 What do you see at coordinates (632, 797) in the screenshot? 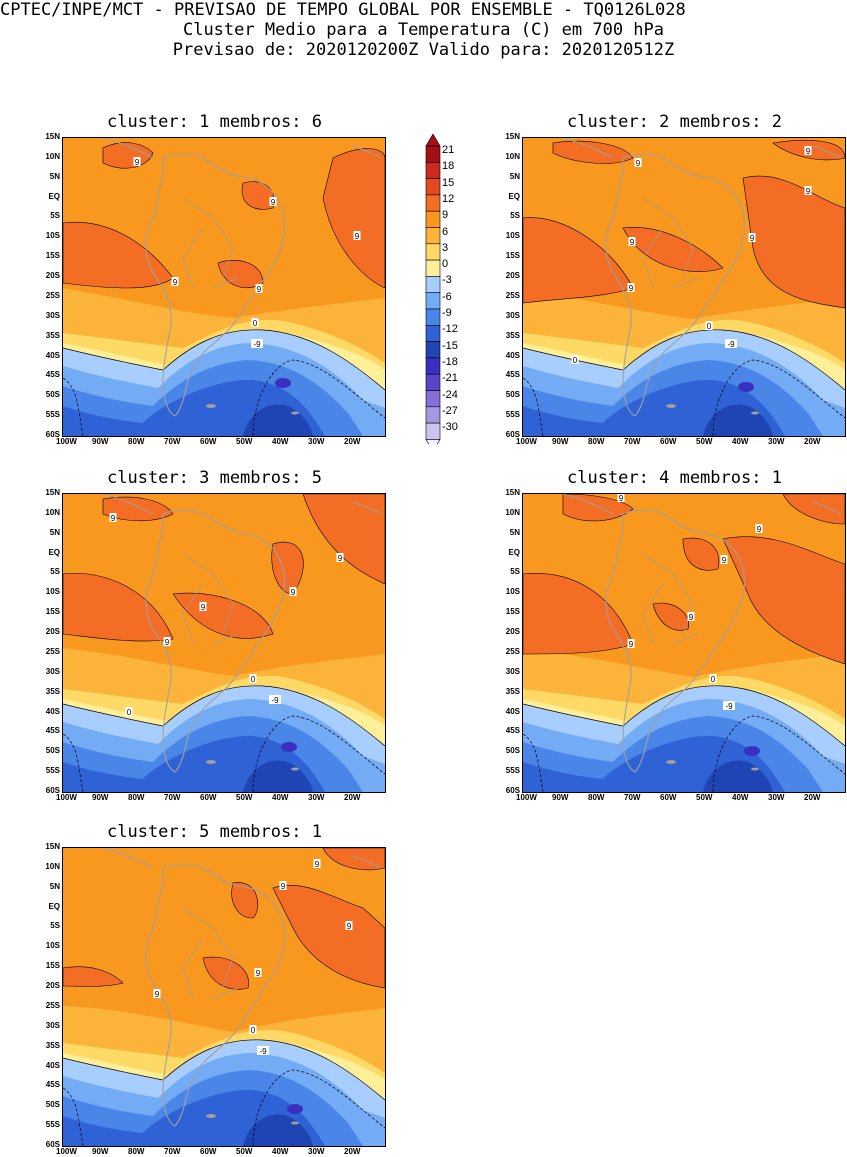
I see `longitude-tick-label: 70W` at bounding box center [632, 797].